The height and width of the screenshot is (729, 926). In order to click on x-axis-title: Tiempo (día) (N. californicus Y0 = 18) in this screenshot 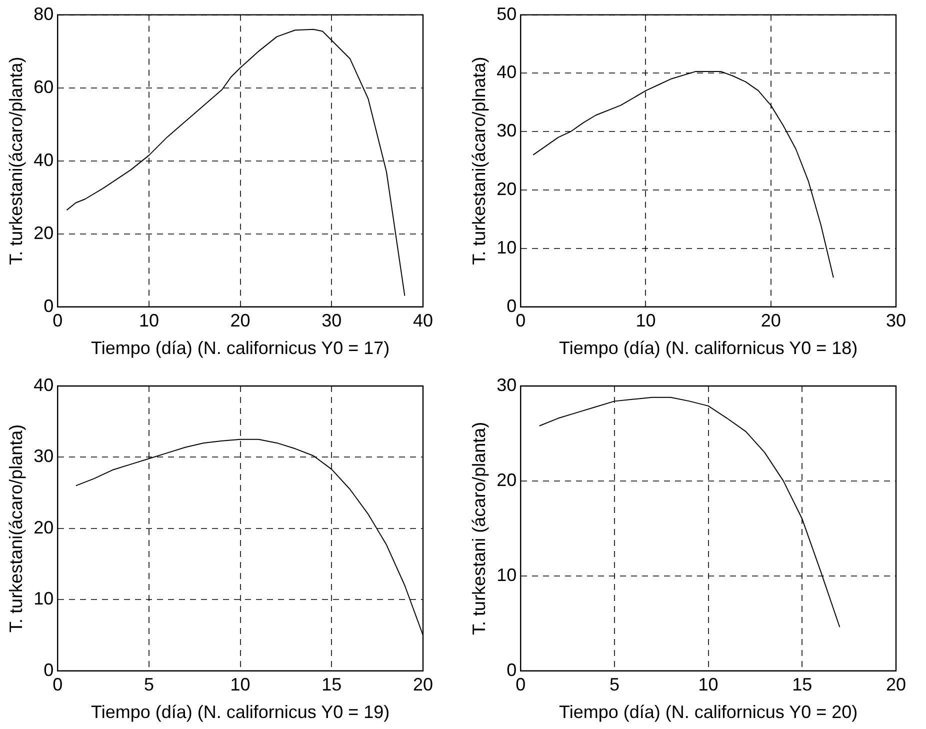, I will do `click(708, 348)`.